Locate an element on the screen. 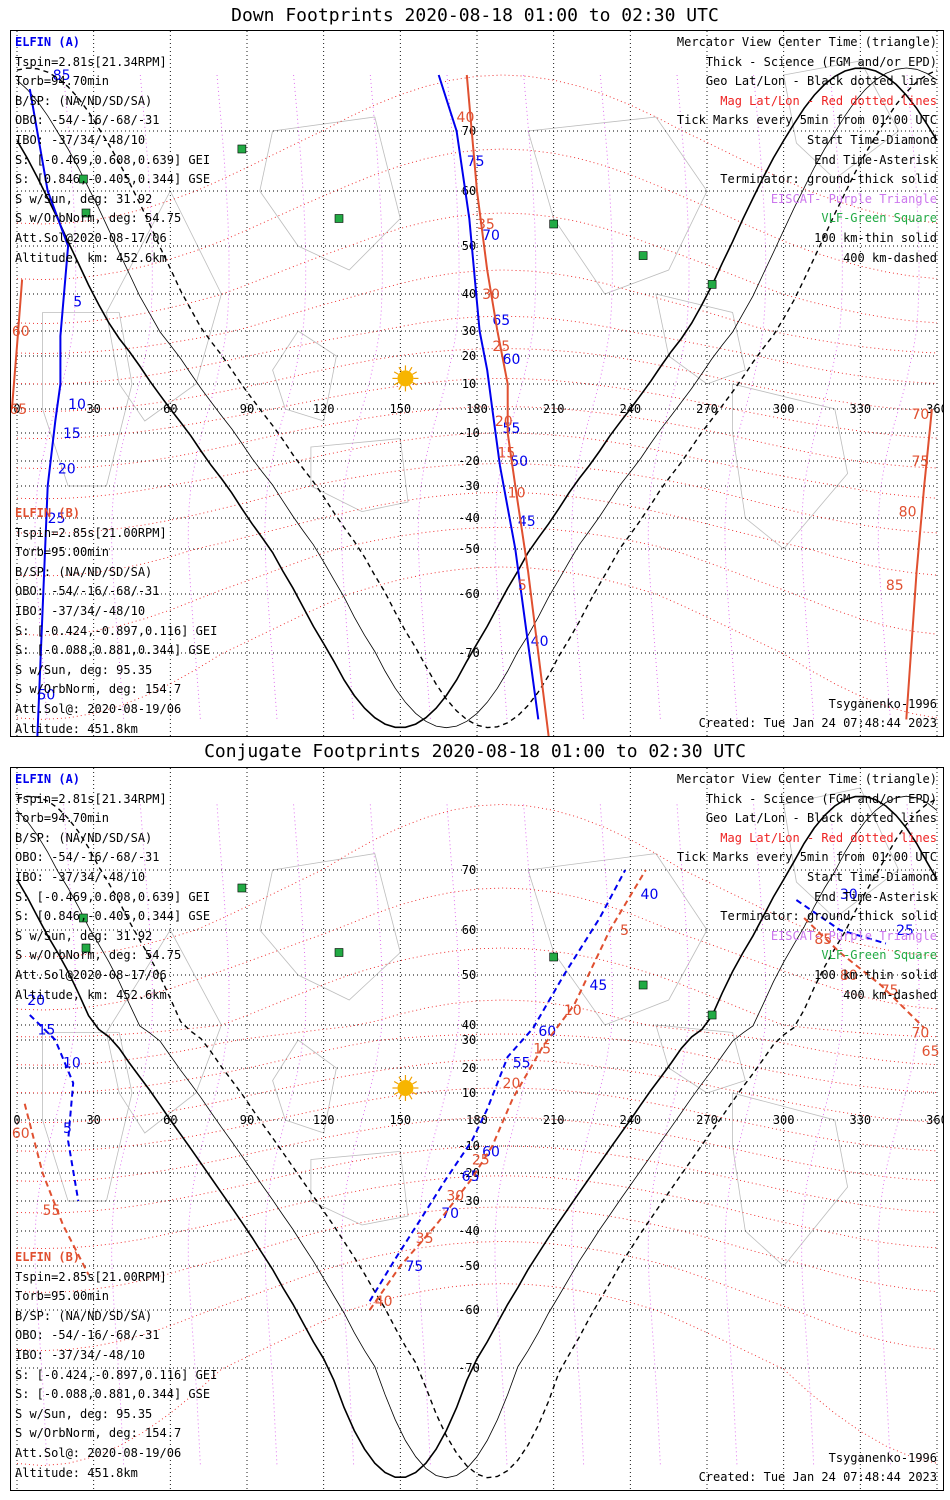 The width and height of the screenshot is (950, 1500). tick-mark-label: 20 is located at coordinates (36, 1001).